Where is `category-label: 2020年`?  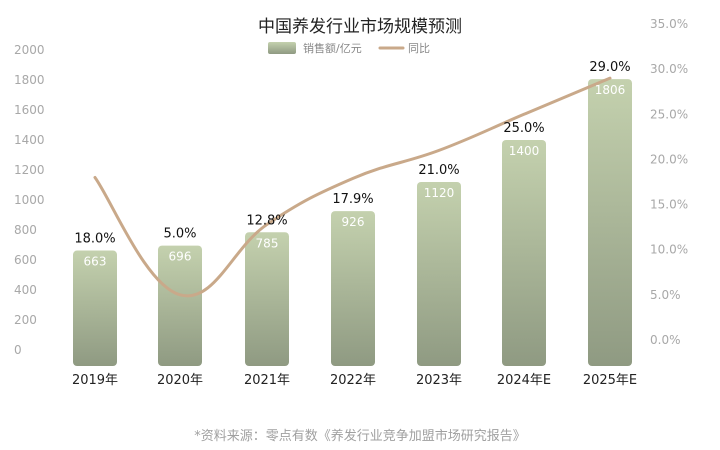 category-label: 2020年 is located at coordinates (180, 380).